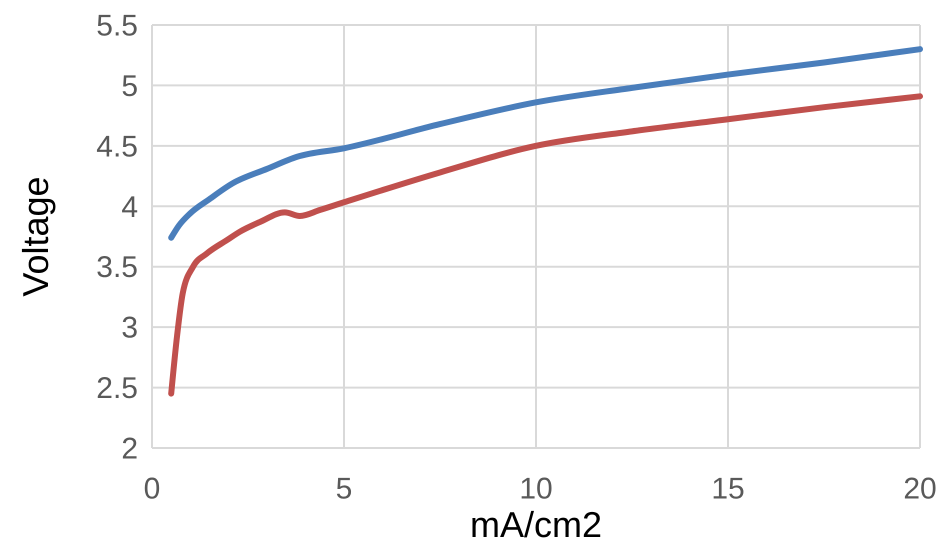  I want to click on y-tick-label: 4.5, so click(117, 147).